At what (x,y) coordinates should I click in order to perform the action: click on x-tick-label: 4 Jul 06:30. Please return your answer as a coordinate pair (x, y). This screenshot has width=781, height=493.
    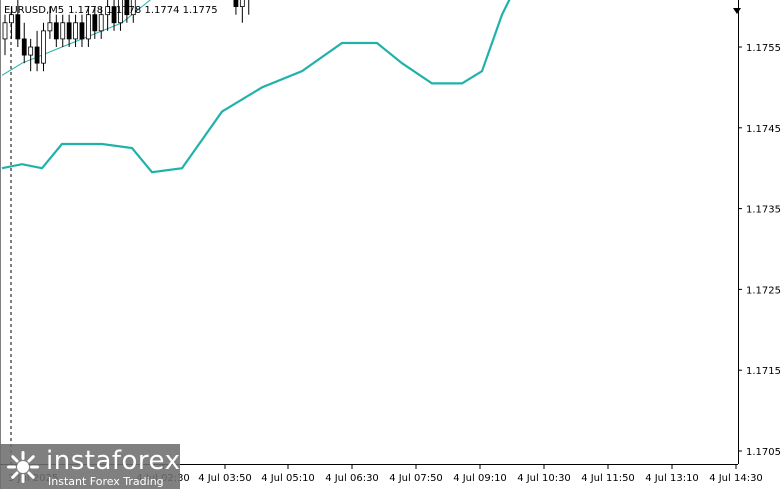
    Looking at the image, I should click on (352, 478).